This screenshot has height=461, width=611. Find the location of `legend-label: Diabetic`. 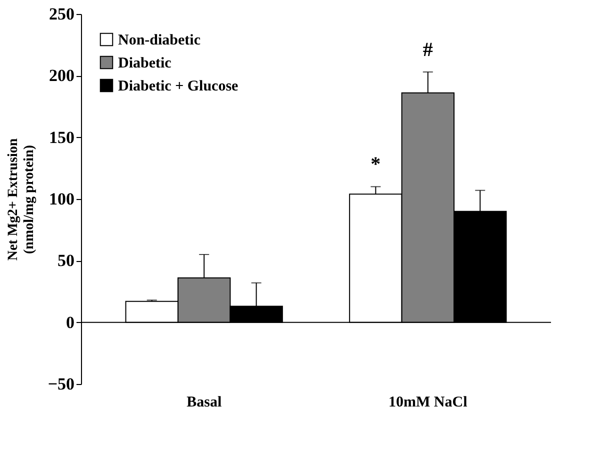

legend-label: Diabetic is located at coordinates (145, 64).